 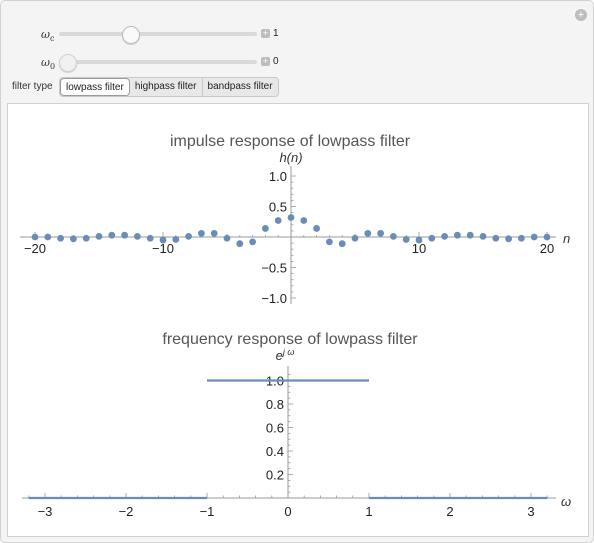 I want to click on omega-c-value: 1, so click(x=276, y=33).